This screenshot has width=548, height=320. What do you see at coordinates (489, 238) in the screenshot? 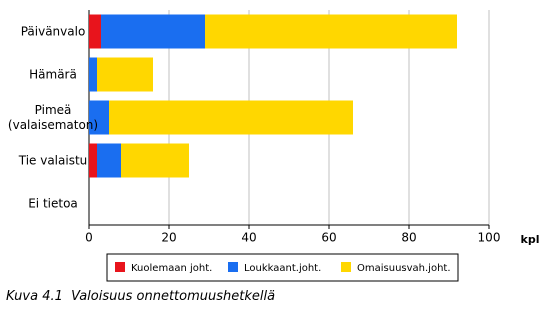
I see `x-tick-label: 100` at bounding box center [489, 238].